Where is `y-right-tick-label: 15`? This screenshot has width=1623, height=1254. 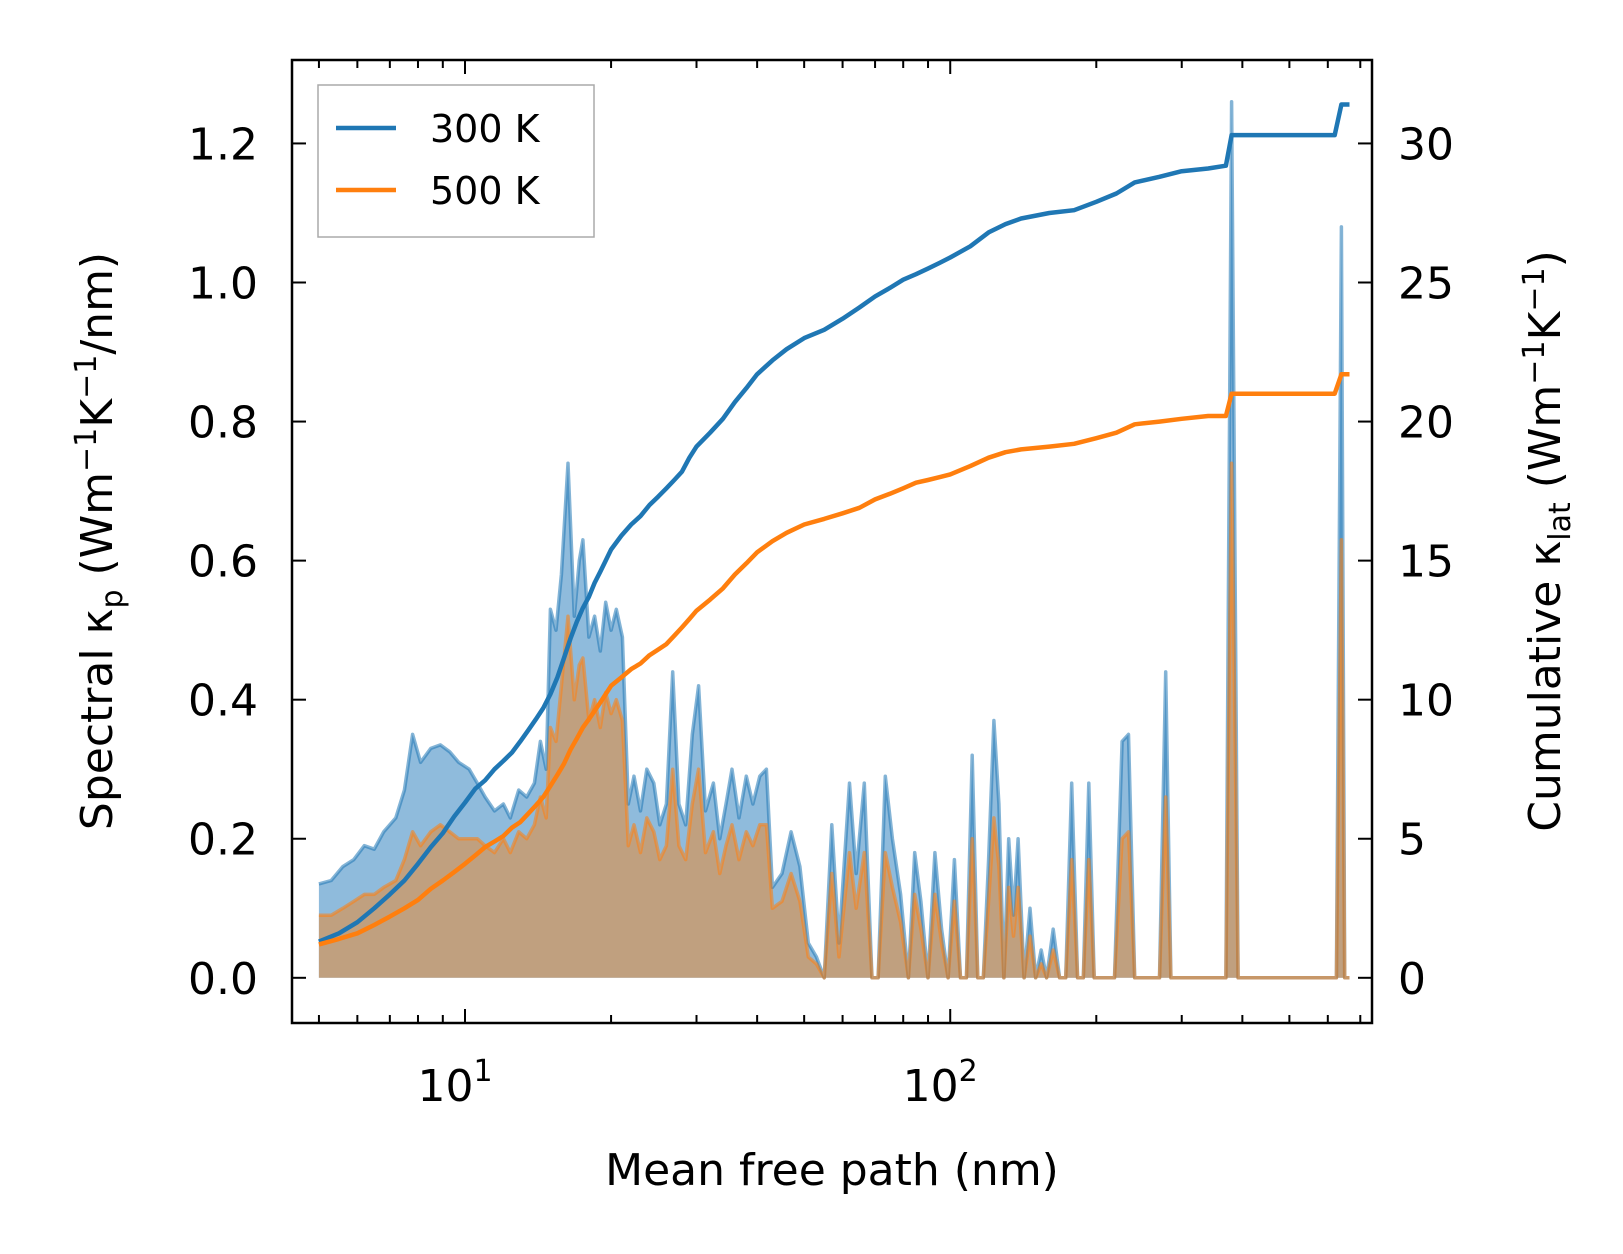
y-right-tick-label: 15 is located at coordinates (1426, 562).